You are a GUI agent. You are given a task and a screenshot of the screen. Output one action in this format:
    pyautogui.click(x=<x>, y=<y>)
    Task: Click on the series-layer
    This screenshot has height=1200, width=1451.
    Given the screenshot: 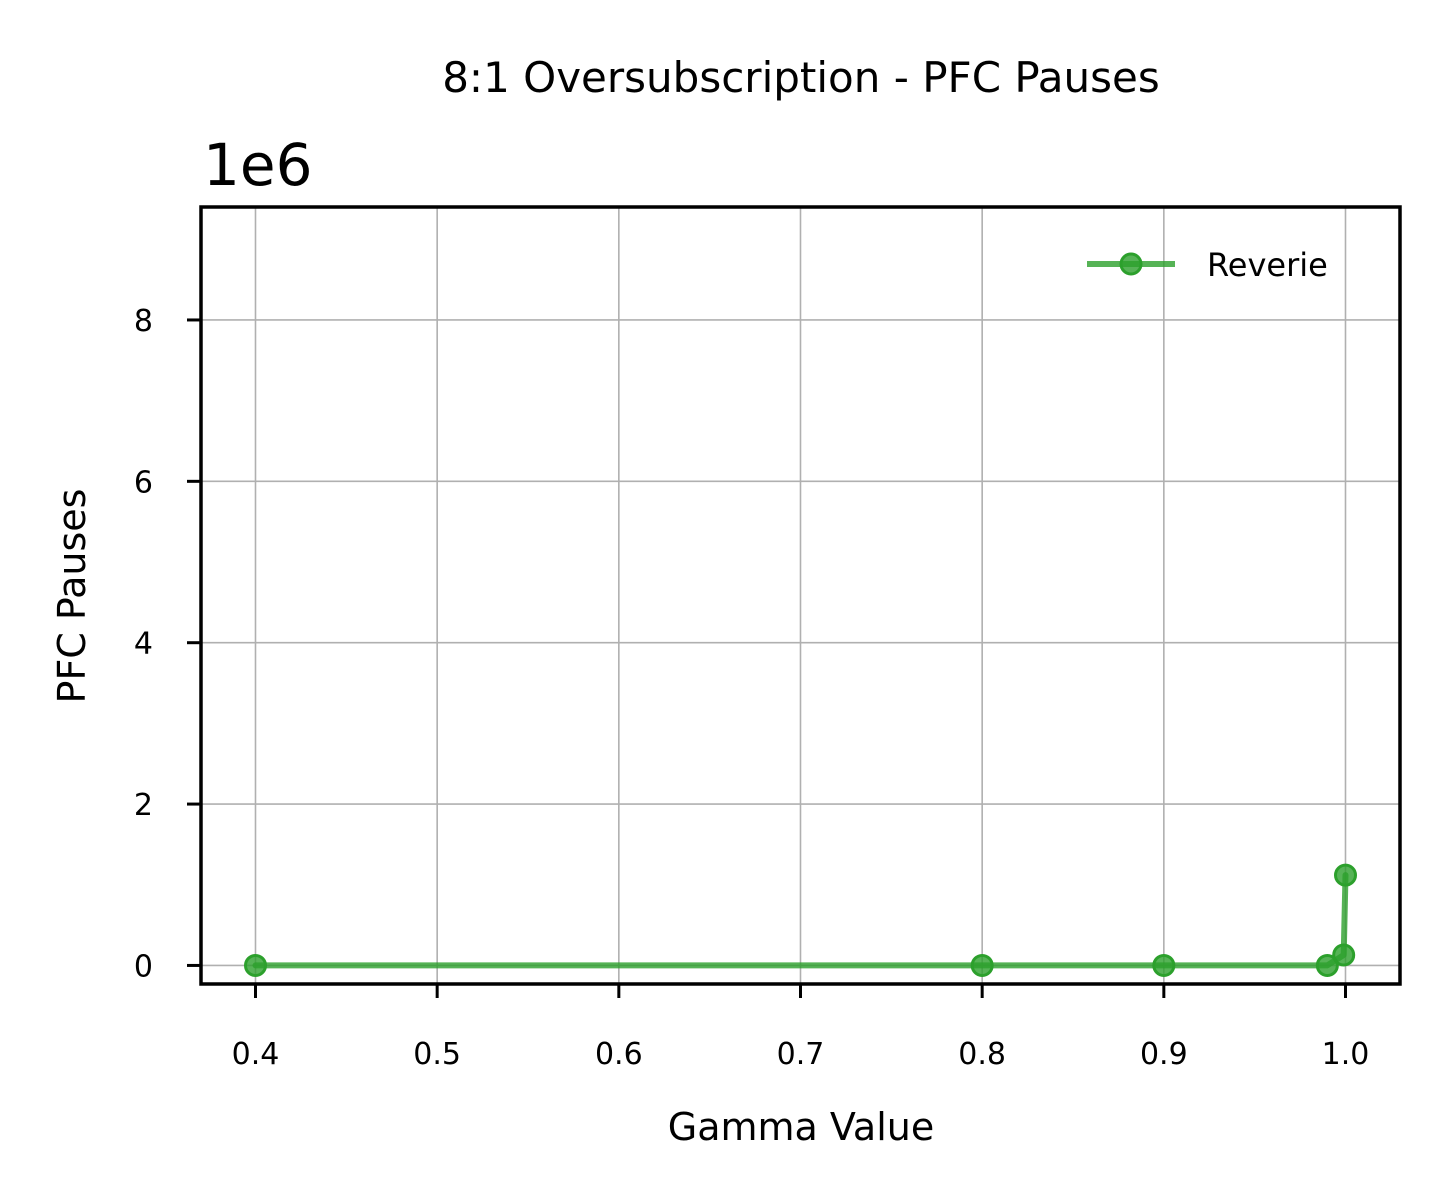 What is the action you would take?
    pyautogui.click(x=800, y=920)
    